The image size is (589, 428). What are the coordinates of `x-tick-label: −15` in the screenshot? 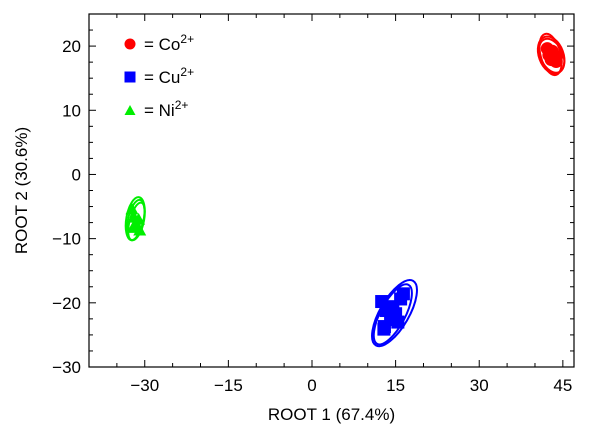 It's located at (228, 385).